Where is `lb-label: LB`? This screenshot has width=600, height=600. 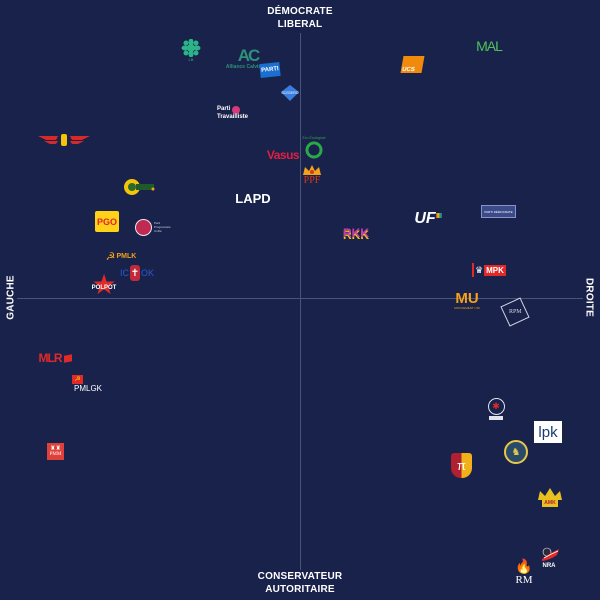
lb-label: LB is located at coordinates (191, 59).